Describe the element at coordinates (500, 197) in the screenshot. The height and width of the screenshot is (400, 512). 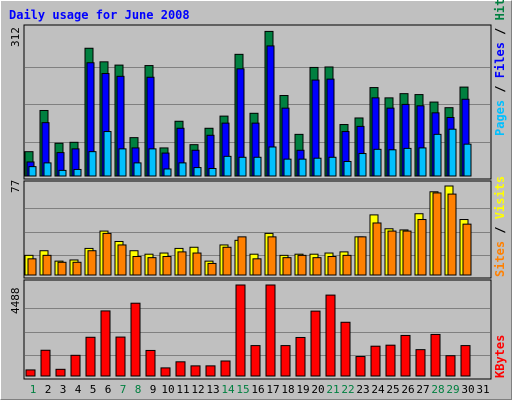
I see `legend-visits: Visits` at that location.